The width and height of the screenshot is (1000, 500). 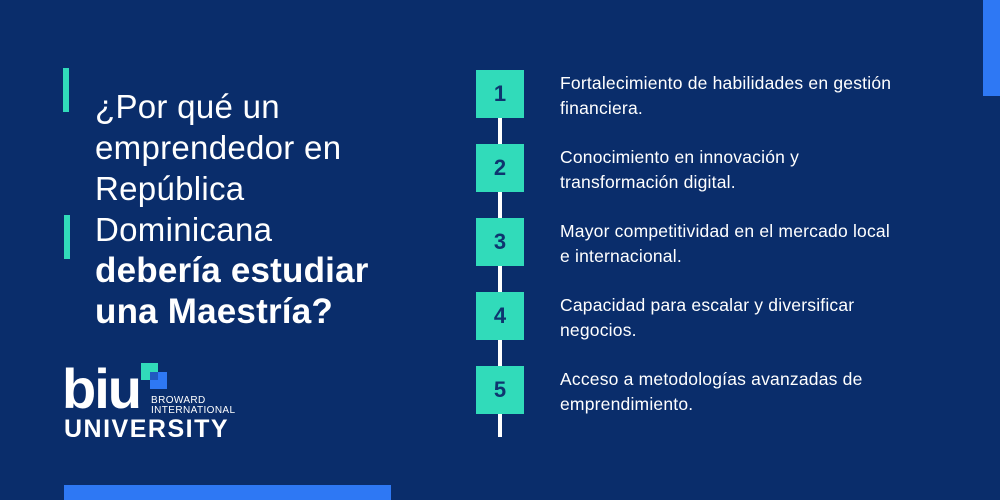 I want to click on step-4-badge: 4, so click(x=500, y=316).